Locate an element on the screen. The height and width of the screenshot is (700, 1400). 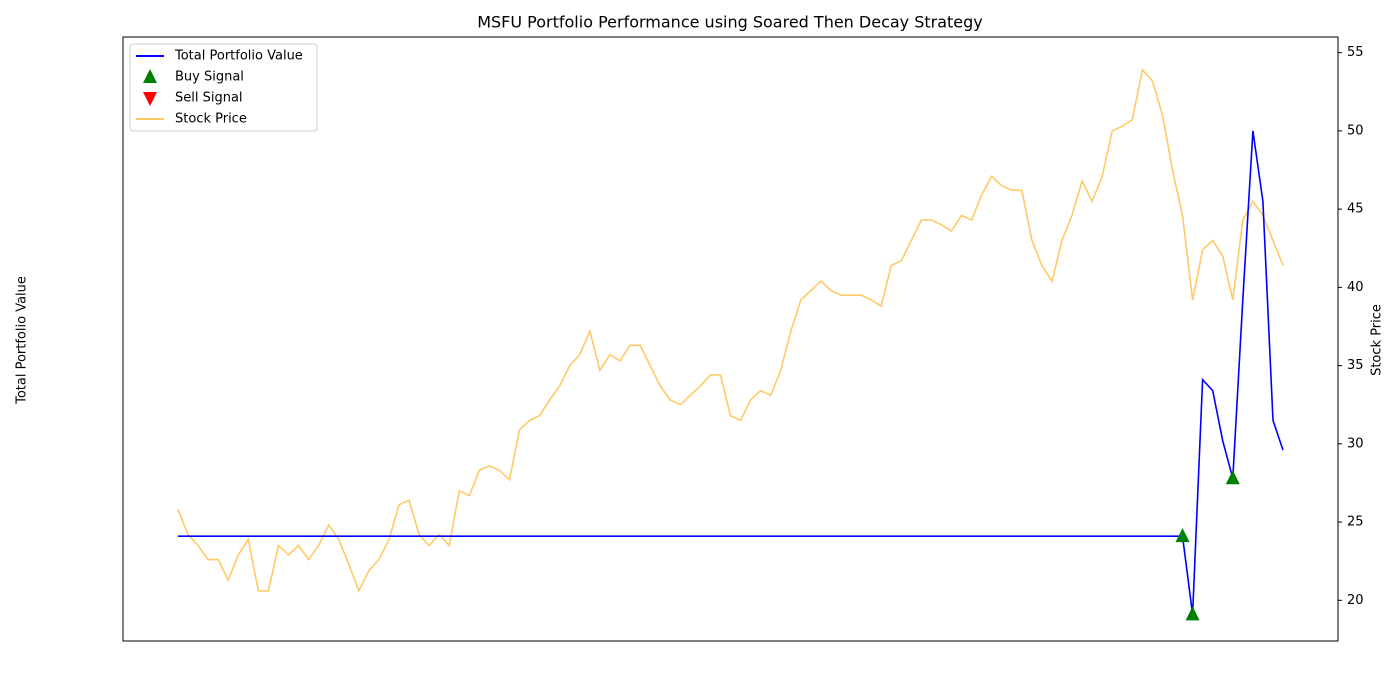
y2-tick-label: 25 is located at coordinates (1355, 522).